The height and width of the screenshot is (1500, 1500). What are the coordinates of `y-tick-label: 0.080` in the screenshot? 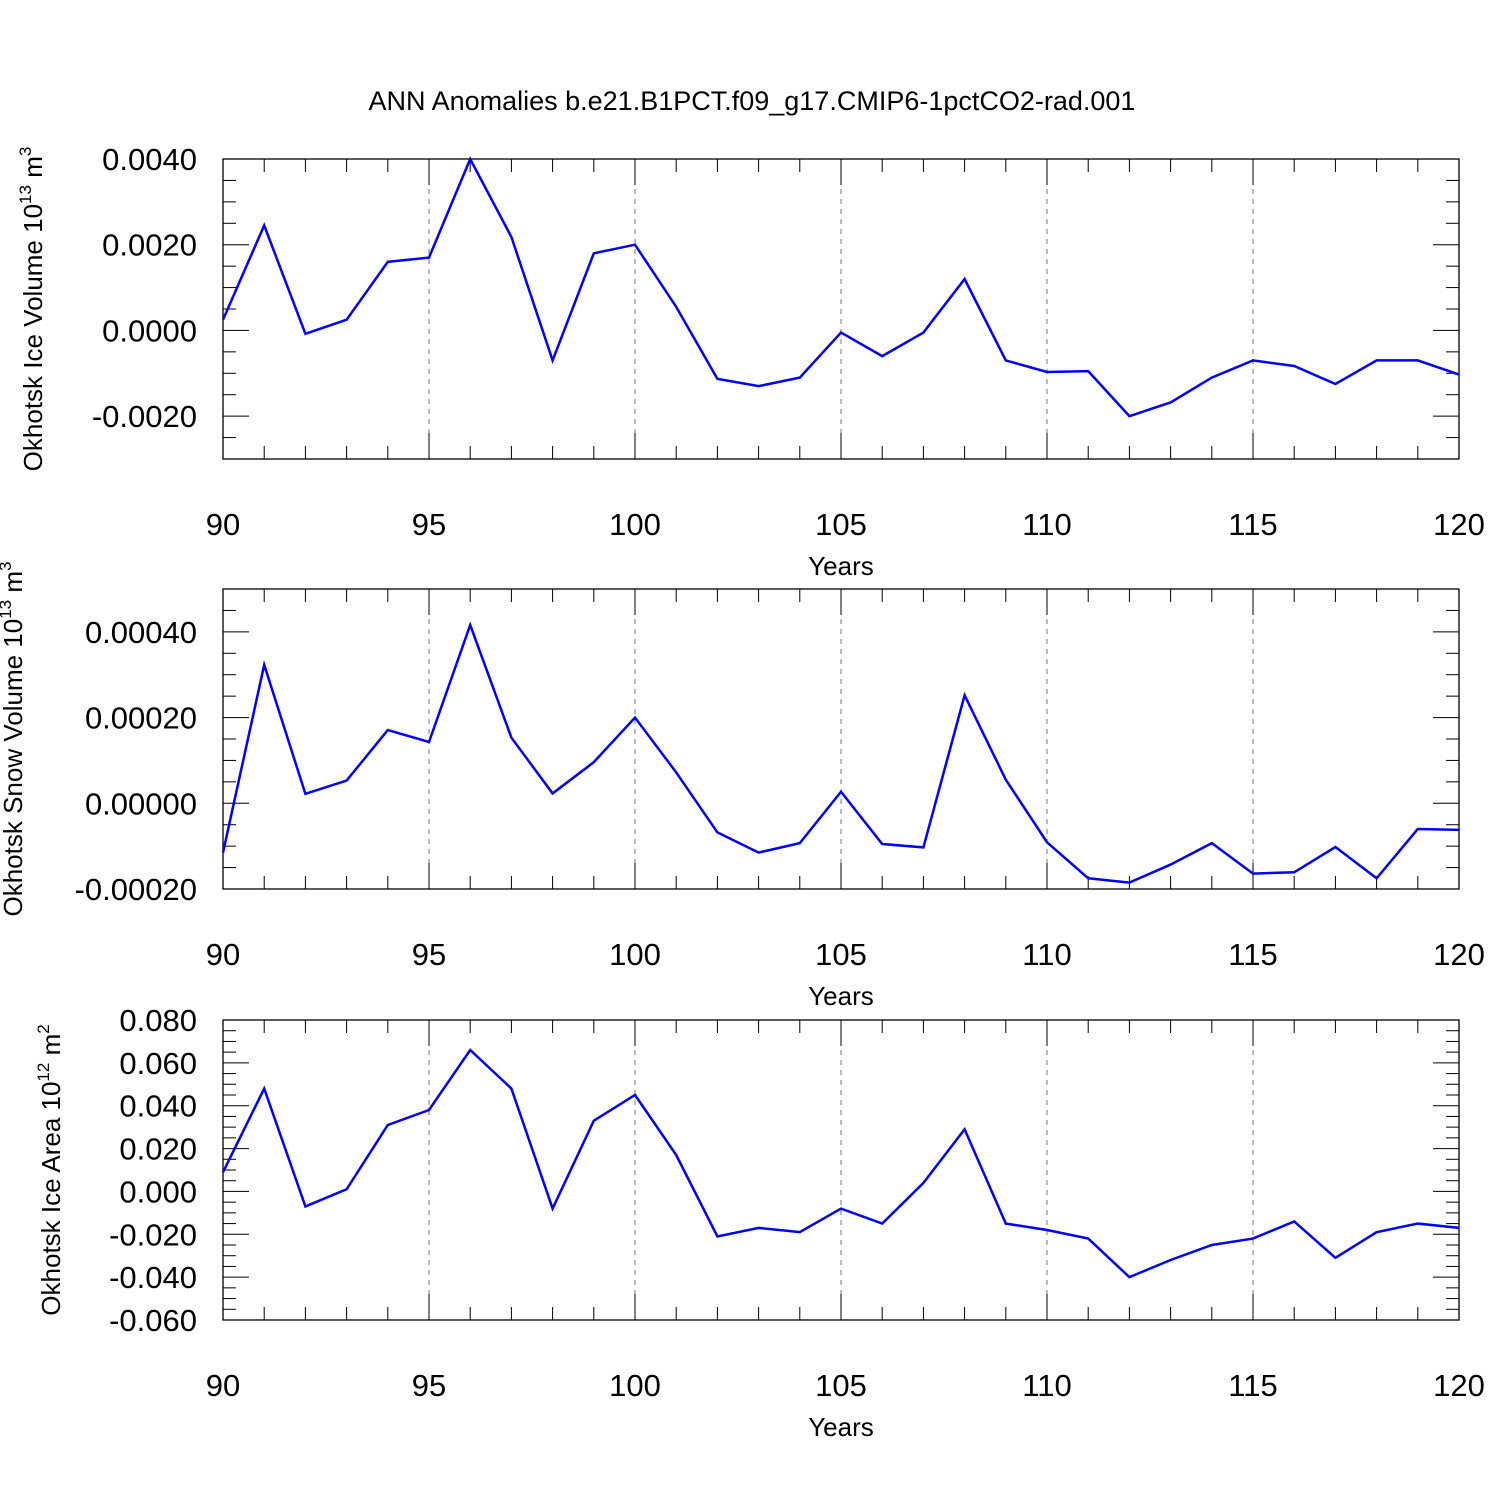 It's located at (158, 1020).